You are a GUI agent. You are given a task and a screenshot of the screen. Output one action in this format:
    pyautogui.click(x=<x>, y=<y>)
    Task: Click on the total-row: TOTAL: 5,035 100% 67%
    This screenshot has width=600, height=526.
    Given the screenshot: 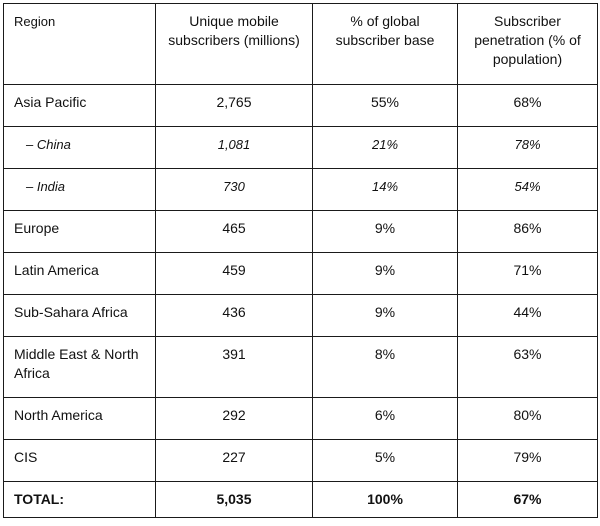 What is the action you would take?
    pyautogui.click(x=300, y=499)
    